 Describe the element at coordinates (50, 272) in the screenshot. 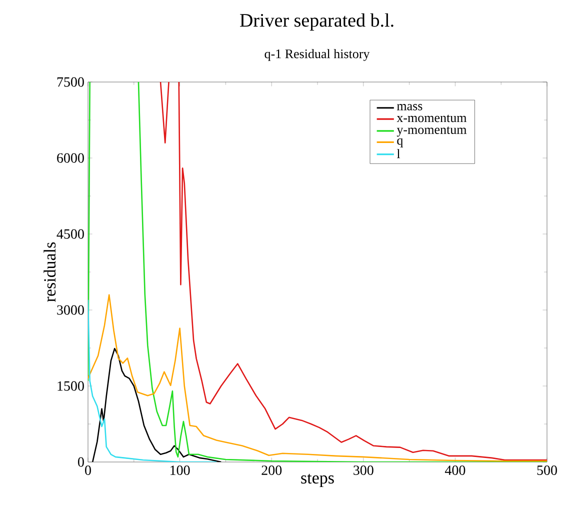

I see `y-axis-title: residuals` at that location.